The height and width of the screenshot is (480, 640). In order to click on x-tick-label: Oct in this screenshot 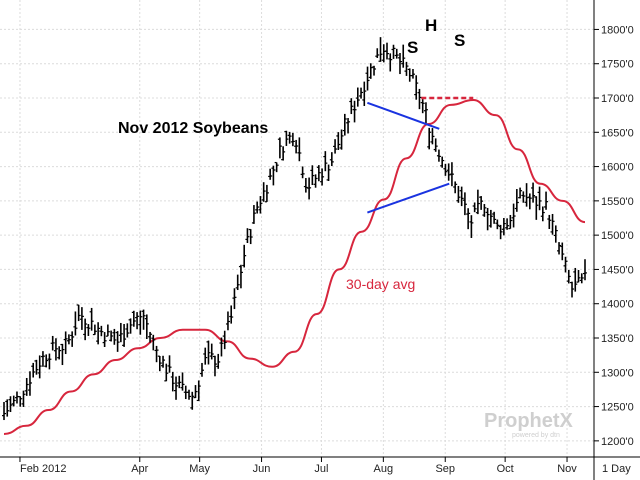, I will do `click(505, 469)`.